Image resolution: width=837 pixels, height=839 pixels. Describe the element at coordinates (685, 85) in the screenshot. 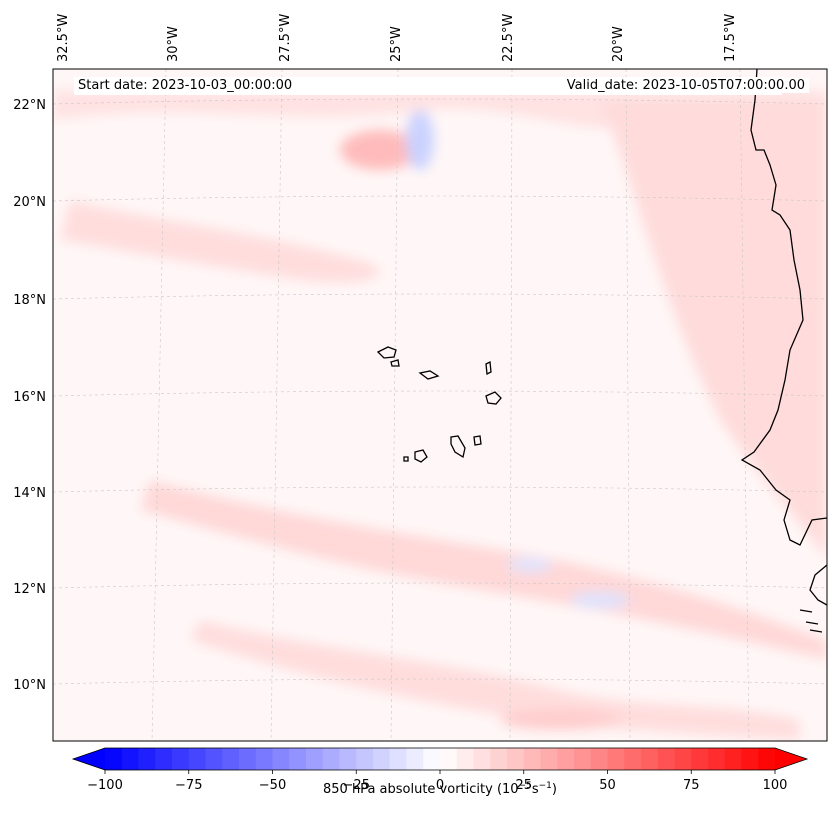

I see `valid-date-text: Valid_date: 2023-10-05T07:00:00.00` at that location.